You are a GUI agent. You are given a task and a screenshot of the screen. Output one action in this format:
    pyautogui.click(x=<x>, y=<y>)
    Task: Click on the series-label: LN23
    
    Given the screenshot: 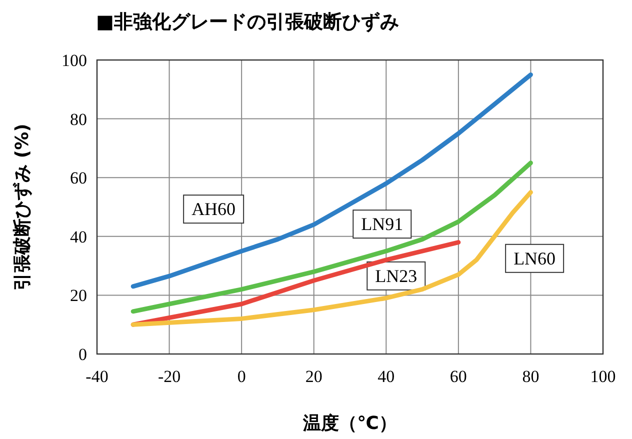 What is the action you would take?
    pyautogui.click(x=396, y=276)
    